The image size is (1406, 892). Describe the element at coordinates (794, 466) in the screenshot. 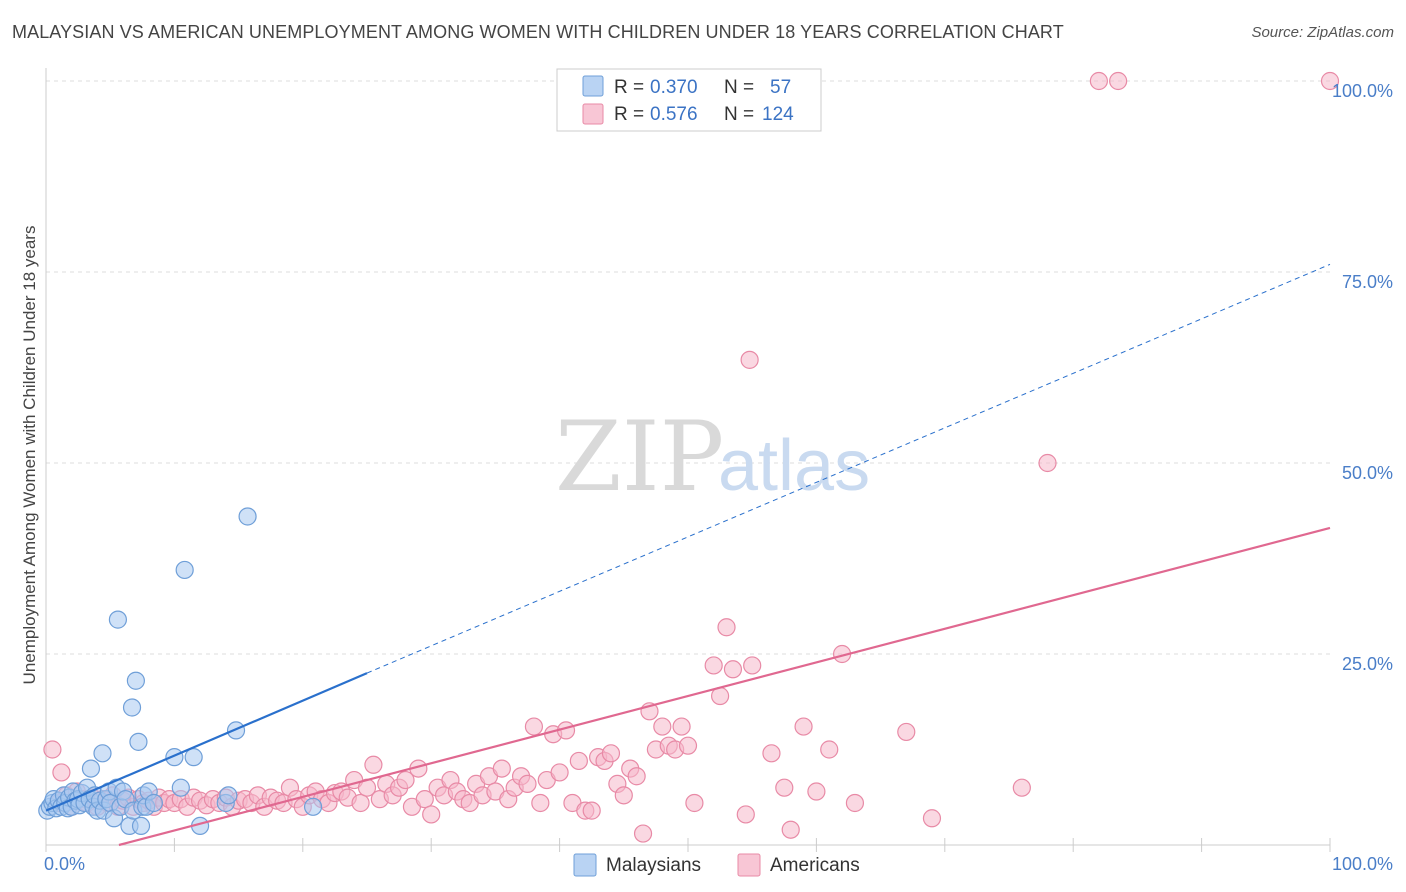

I see `watermark-atlas: atlas` at that location.